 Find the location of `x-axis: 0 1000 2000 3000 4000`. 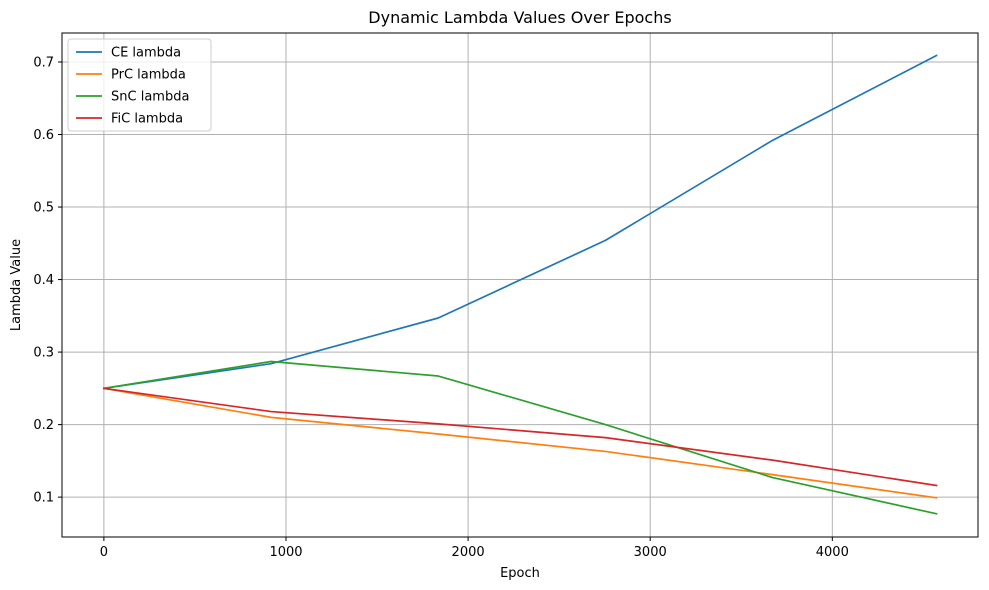

x-axis: 0 1000 2000 3000 4000 is located at coordinates (474, 548).